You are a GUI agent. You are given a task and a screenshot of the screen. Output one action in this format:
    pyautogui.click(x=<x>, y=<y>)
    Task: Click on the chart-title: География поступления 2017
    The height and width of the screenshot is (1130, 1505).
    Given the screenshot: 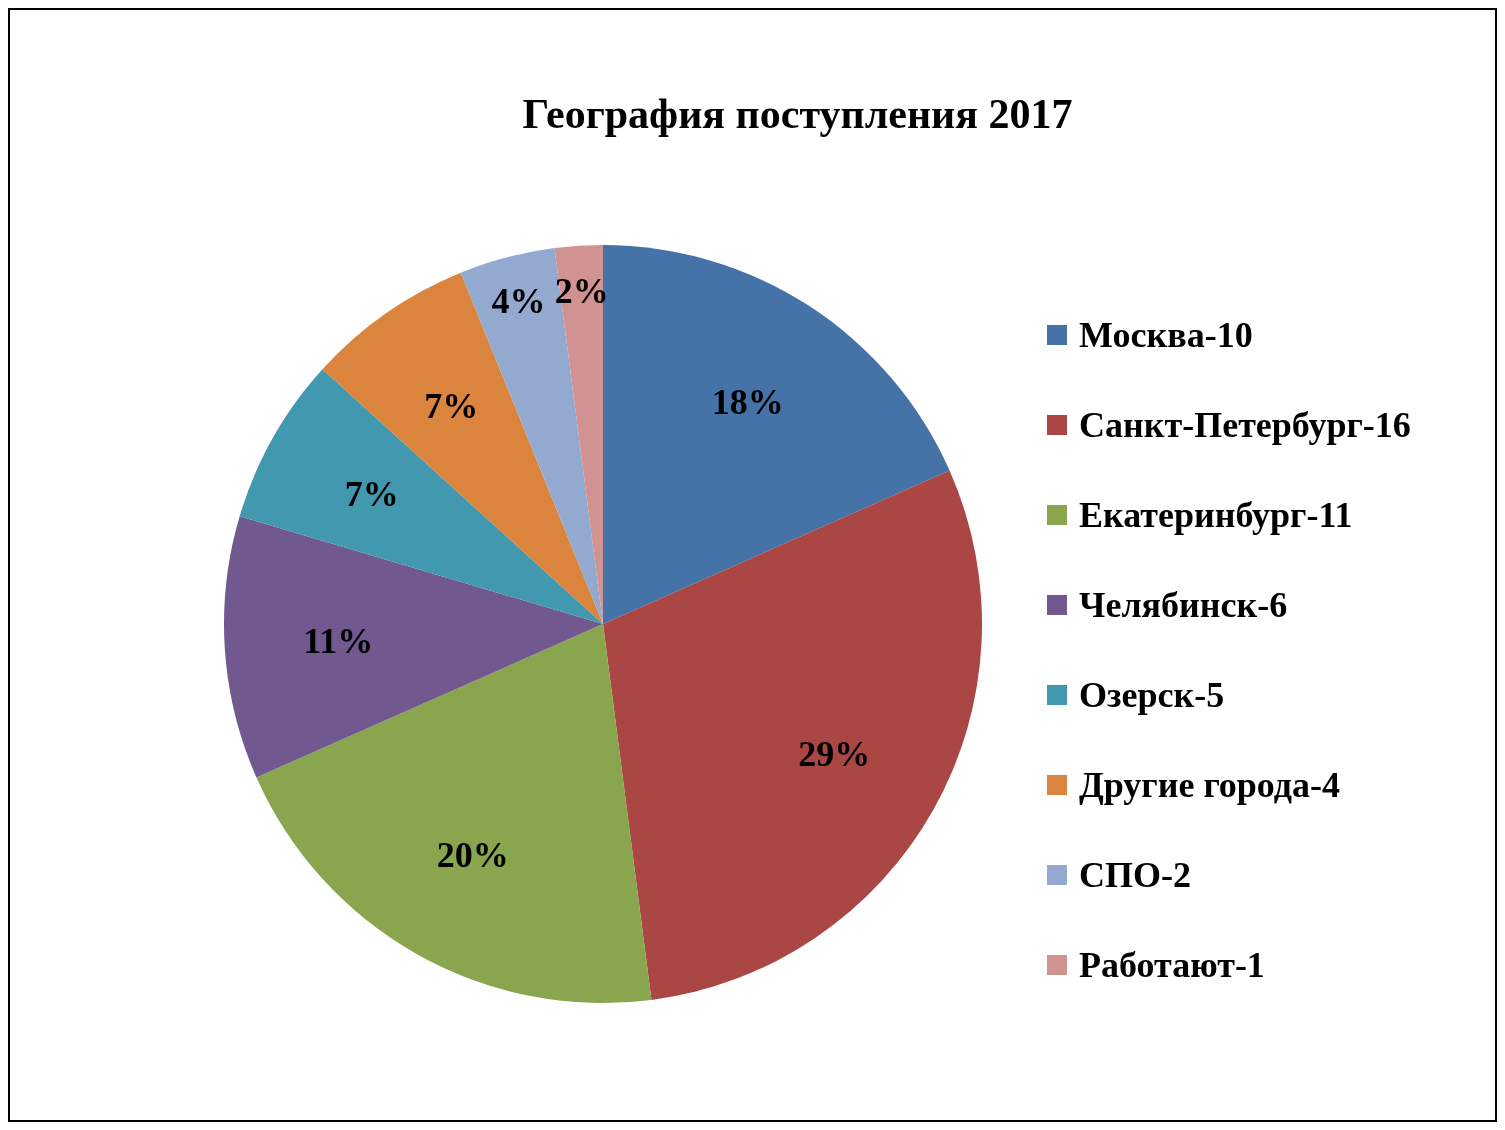 What is the action you would take?
    pyautogui.click(x=797, y=114)
    